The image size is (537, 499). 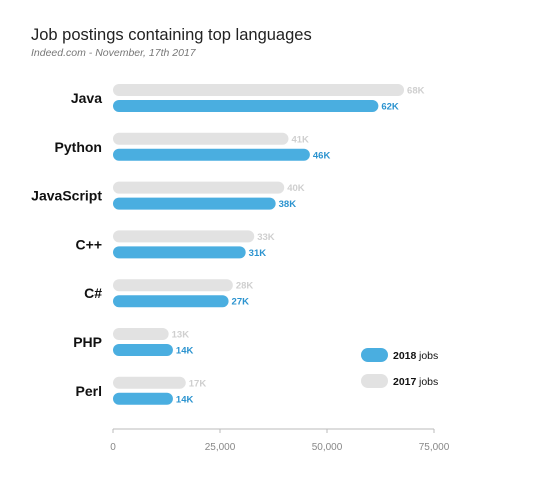 I want to click on legend-swatch-2018, so click(x=374, y=355).